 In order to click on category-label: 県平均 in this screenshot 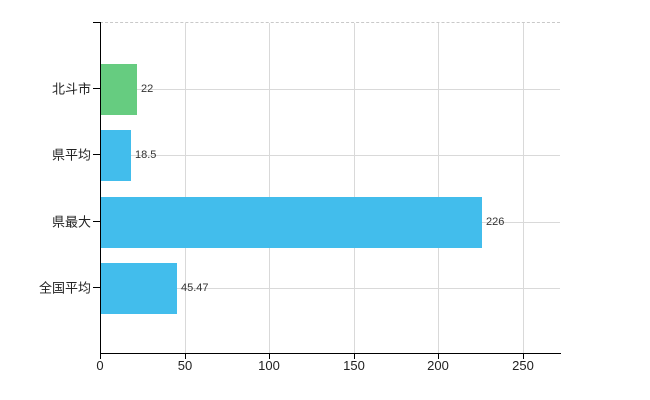, I will do `click(71, 155)`.